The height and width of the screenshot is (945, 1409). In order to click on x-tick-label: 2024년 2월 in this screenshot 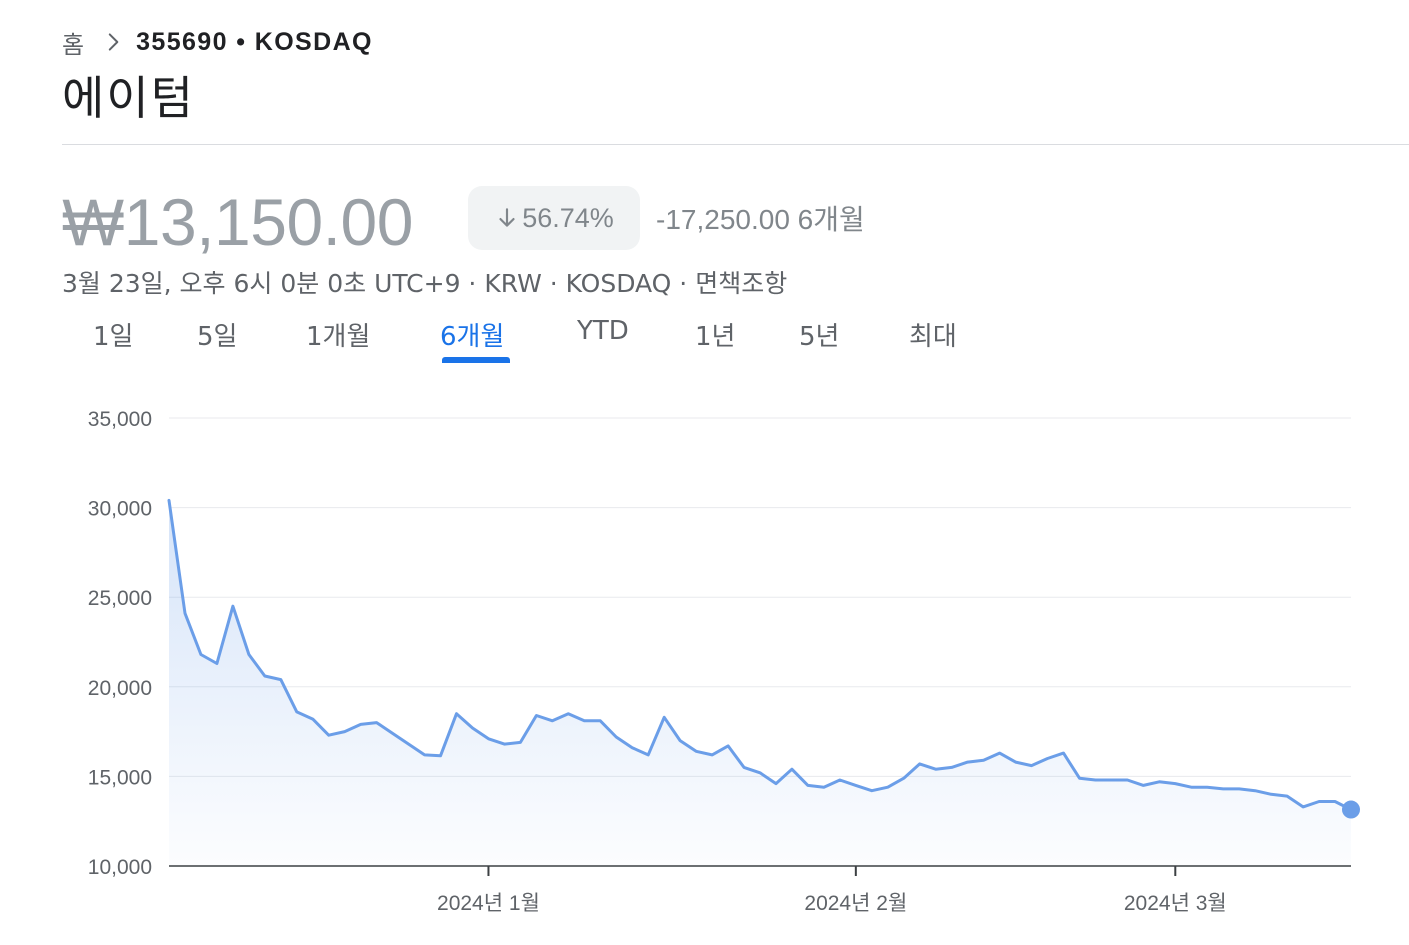, I will do `click(855, 903)`.